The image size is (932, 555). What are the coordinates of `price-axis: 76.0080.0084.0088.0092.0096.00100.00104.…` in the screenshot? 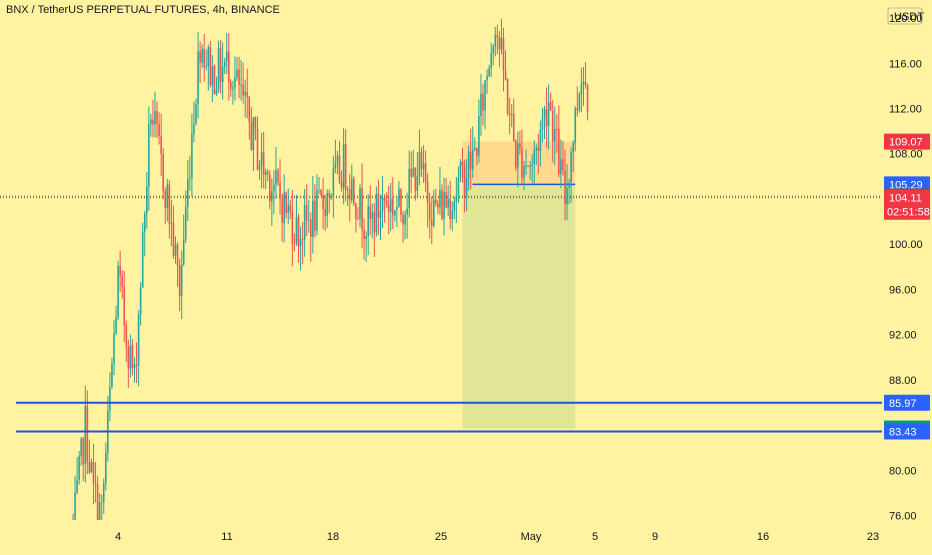 It's located at (908, 275).